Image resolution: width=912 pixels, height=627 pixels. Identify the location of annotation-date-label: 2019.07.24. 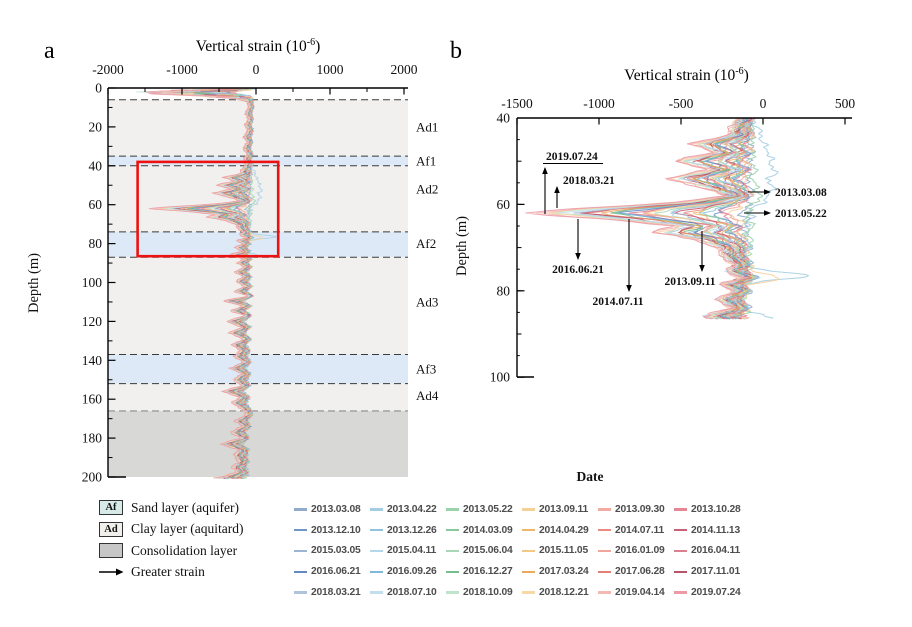
(572, 157).